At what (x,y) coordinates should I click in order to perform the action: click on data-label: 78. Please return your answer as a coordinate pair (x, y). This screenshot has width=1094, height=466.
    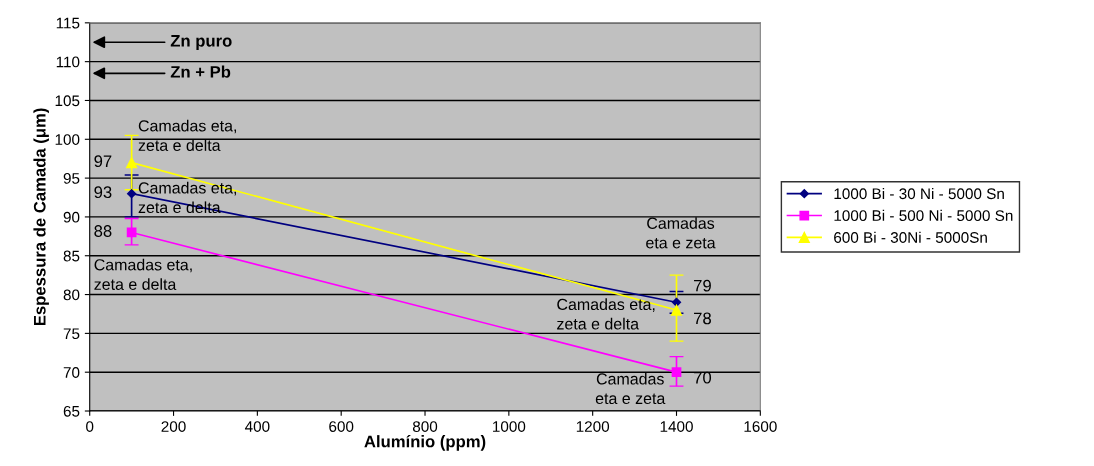
    Looking at the image, I should click on (702, 318).